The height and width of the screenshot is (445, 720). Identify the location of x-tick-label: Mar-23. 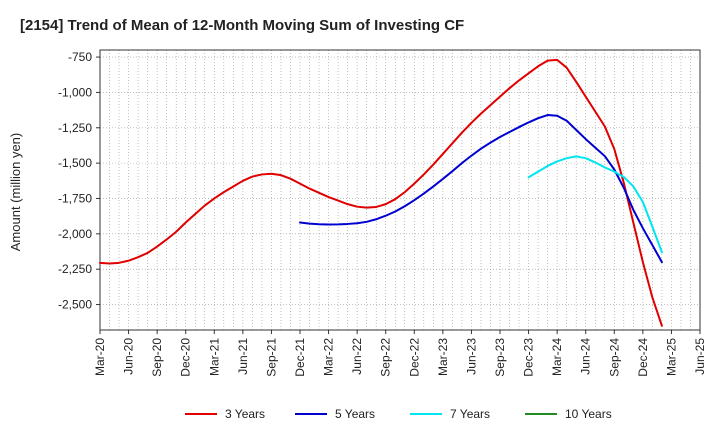
(443, 357).